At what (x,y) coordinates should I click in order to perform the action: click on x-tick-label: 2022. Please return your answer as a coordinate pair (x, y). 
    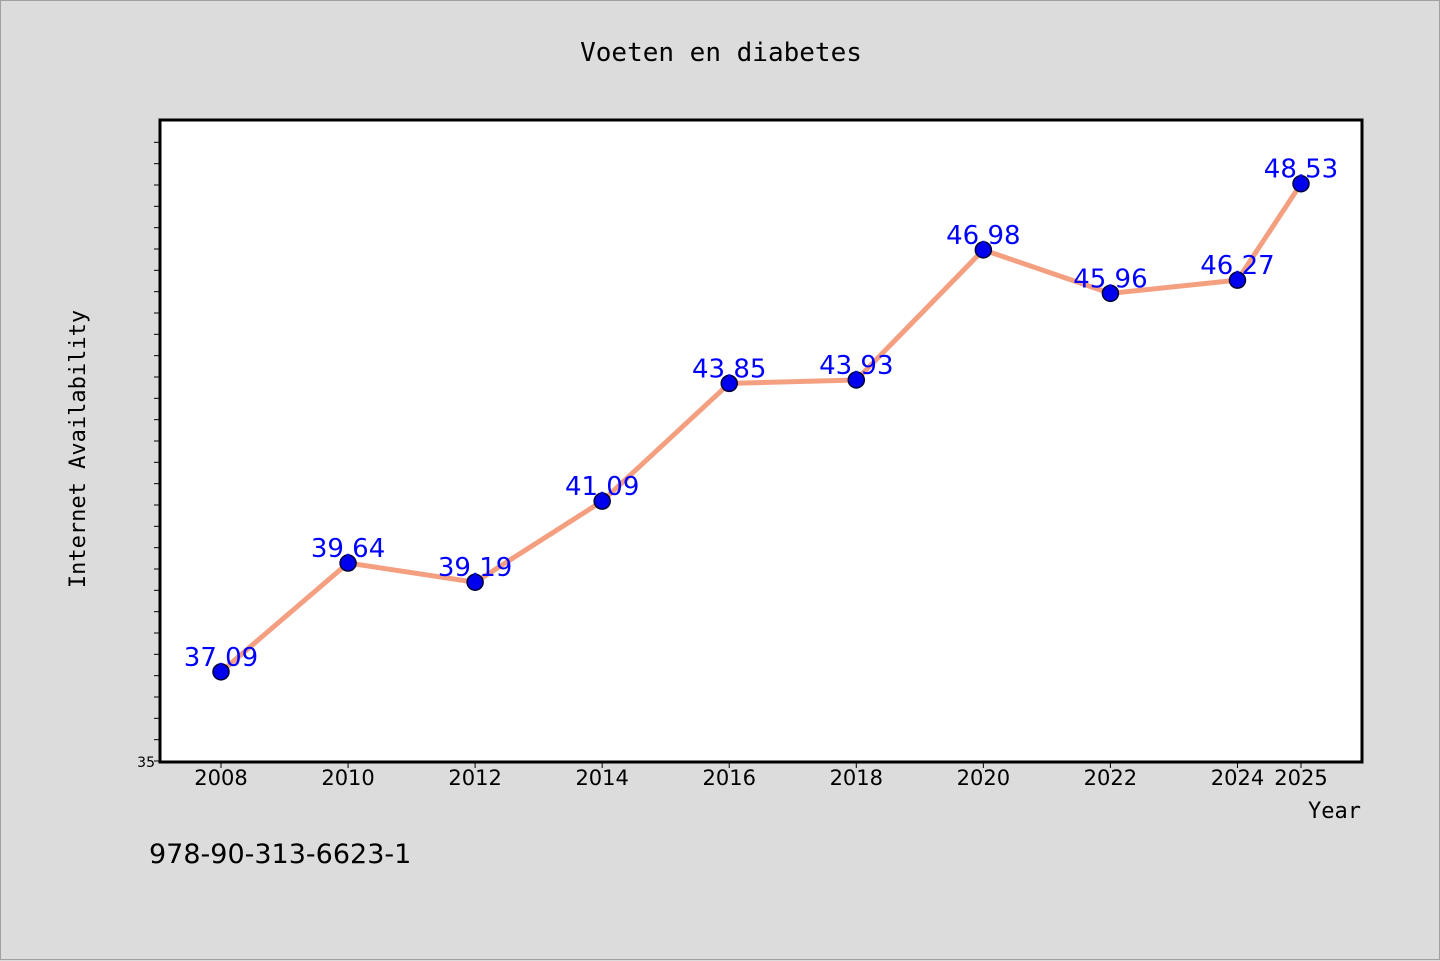
    Looking at the image, I should click on (1110, 778).